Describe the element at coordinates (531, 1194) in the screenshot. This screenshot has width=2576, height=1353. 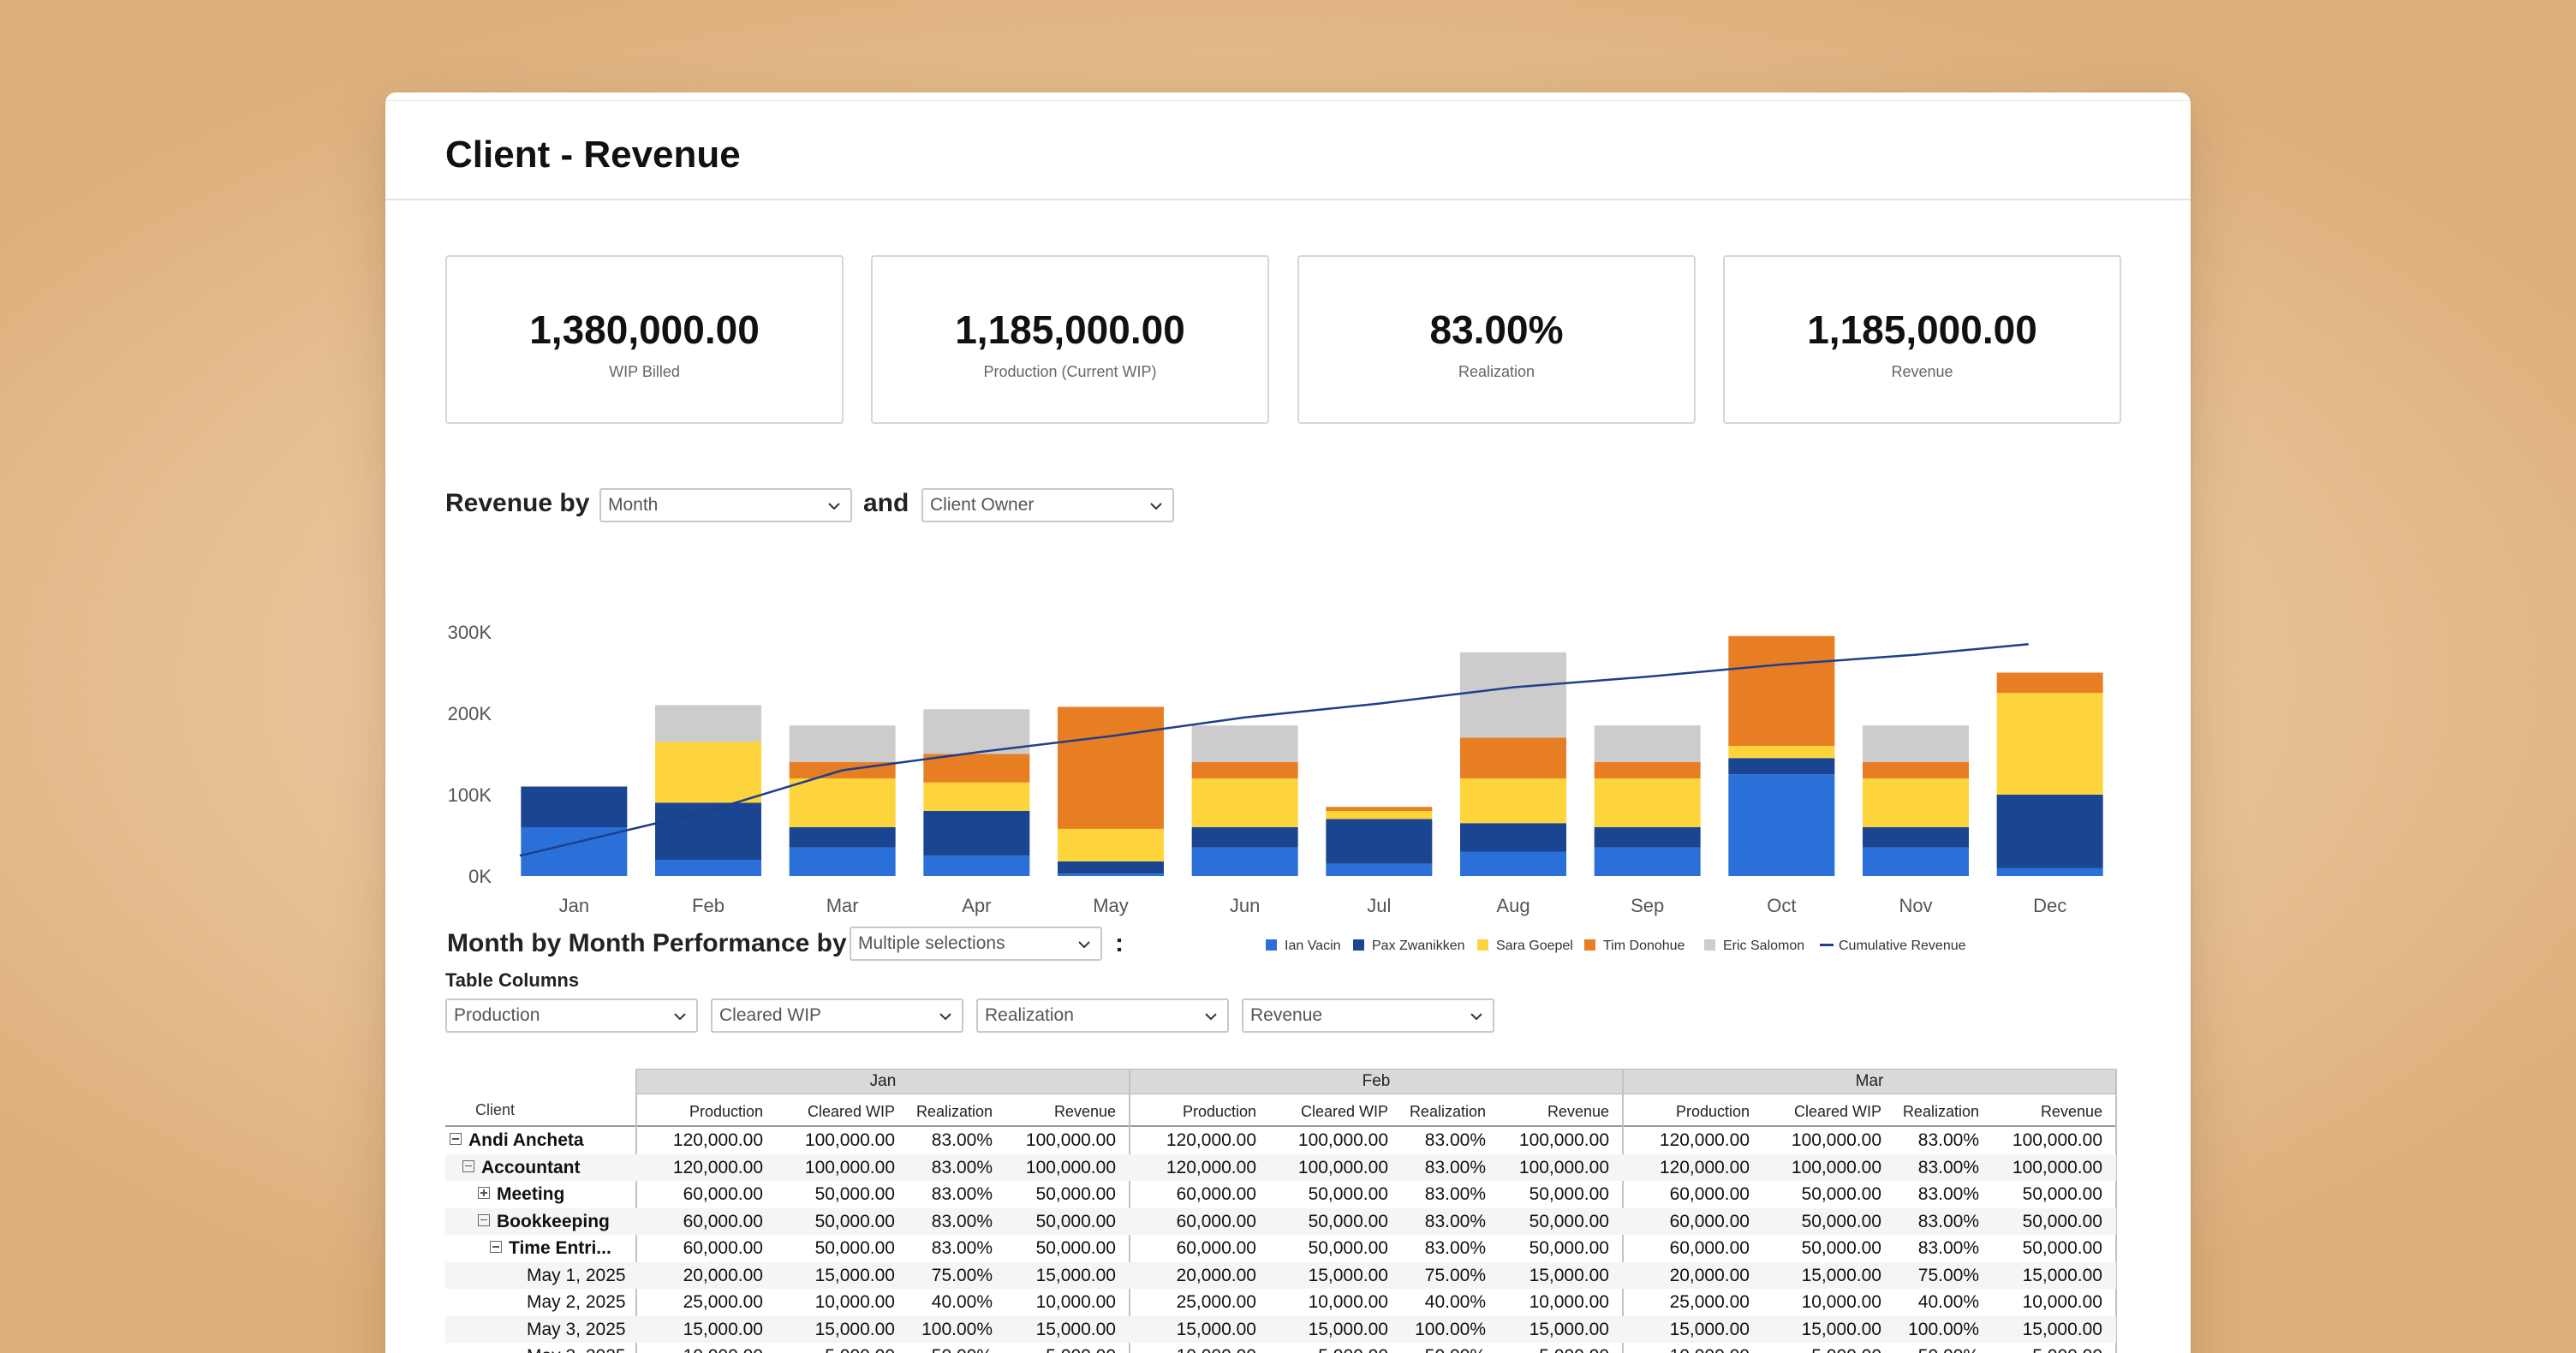
I see `client-name: Meeting` at that location.